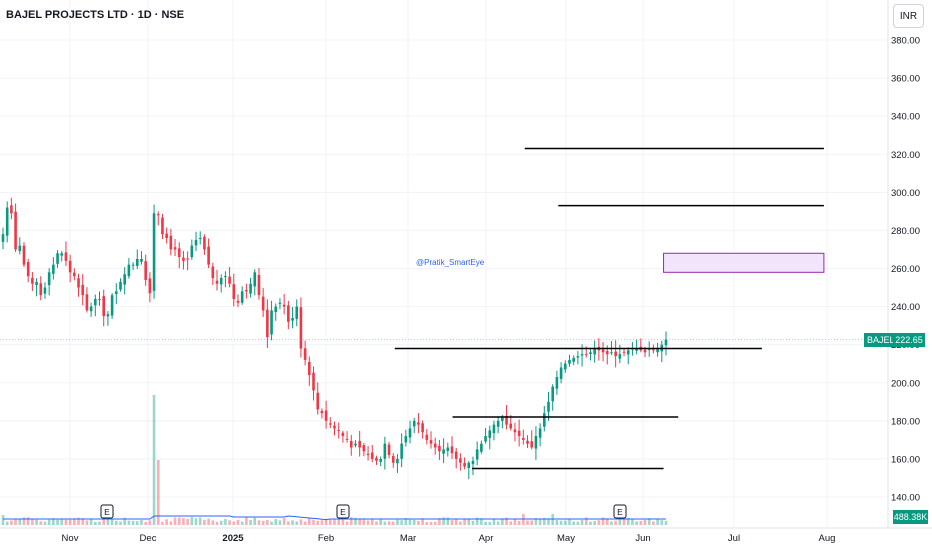 The height and width of the screenshot is (550, 932). What do you see at coordinates (905, 41) in the screenshot?
I see `y-tick-label: 380.00` at bounding box center [905, 41].